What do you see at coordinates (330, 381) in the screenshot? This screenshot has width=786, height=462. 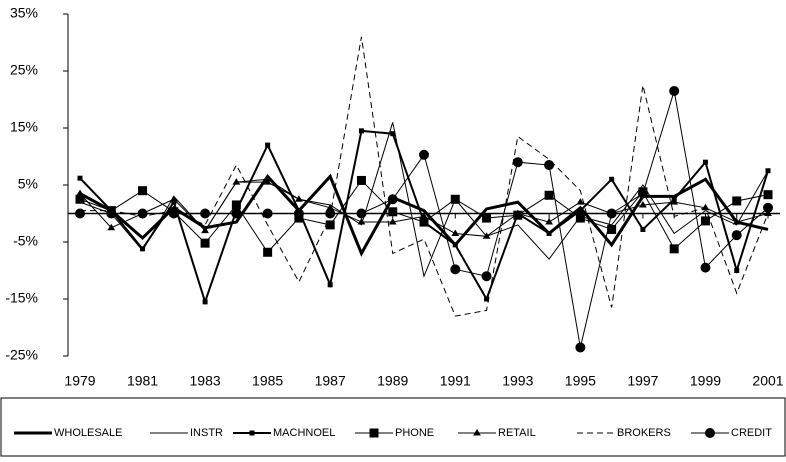 I see `x-tick-label: 1987` at bounding box center [330, 381].